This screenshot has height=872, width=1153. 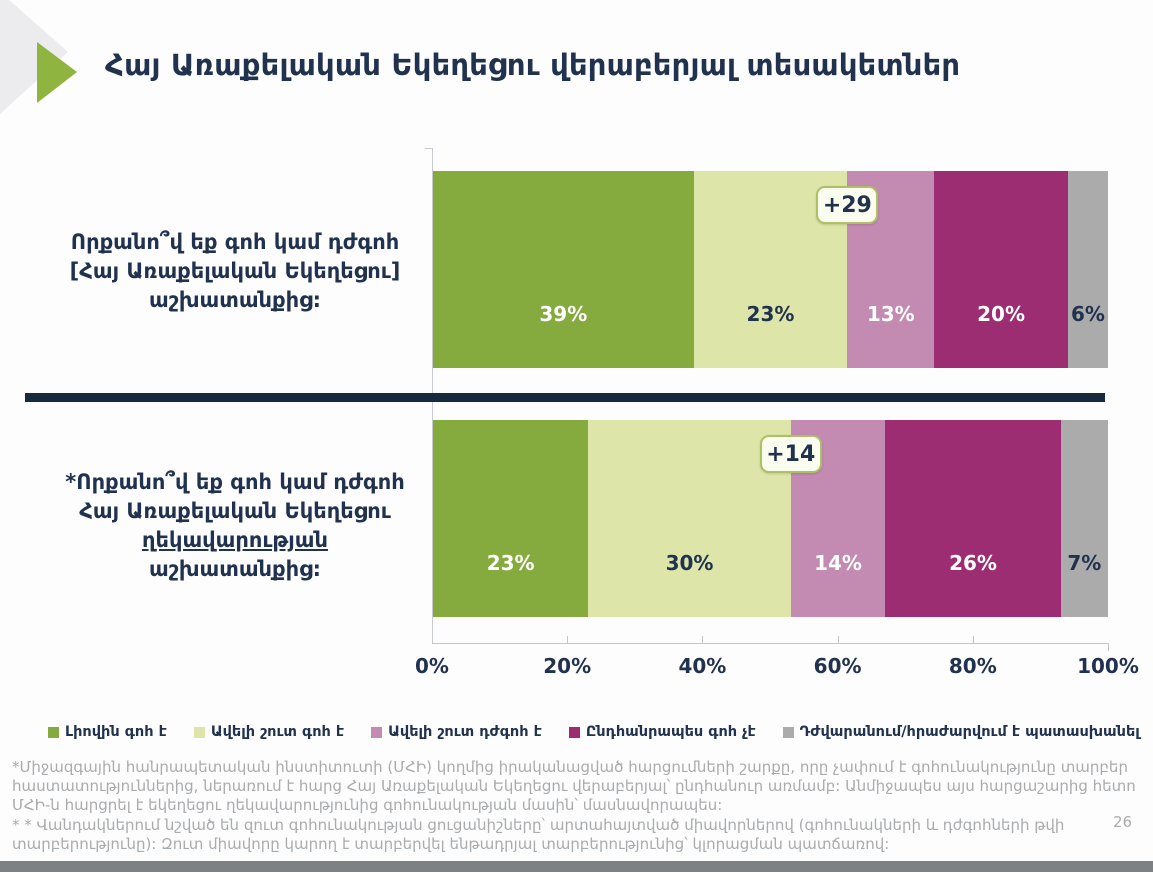 What do you see at coordinates (890, 314) in the screenshot?
I see `segment-value: 13%` at bounding box center [890, 314].